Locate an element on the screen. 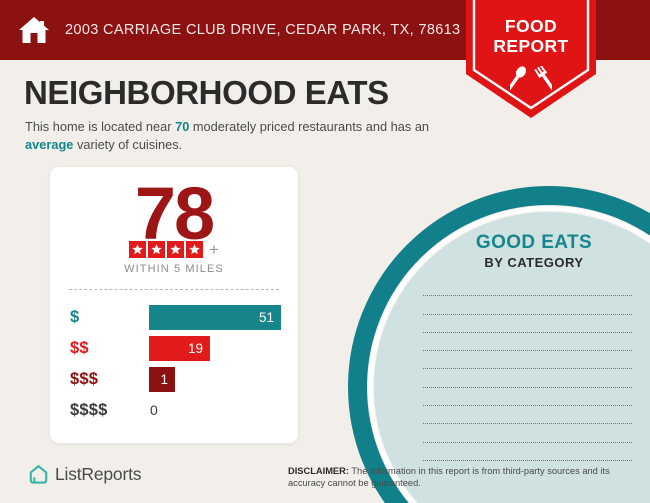 This screenshot has width=650, height=503. subtitle-text-3: variety of cuisines. is located at coordinates (128, 144).